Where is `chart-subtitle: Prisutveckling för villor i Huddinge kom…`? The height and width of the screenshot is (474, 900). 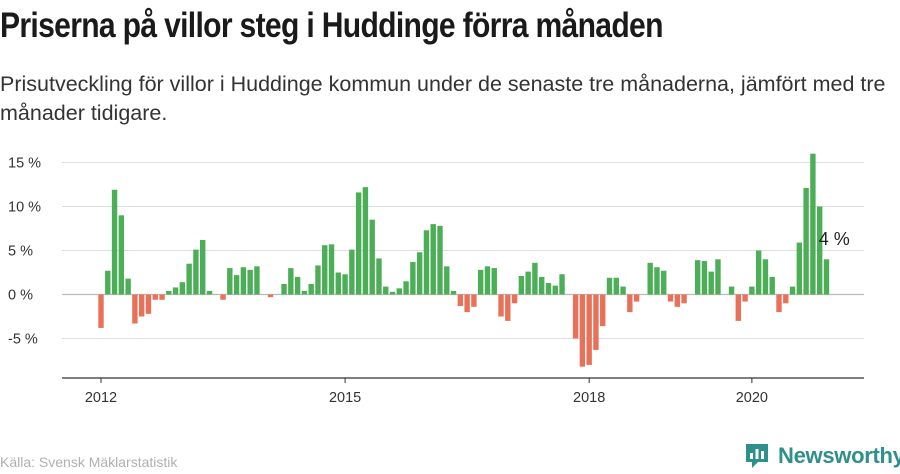 chart-subtitle: Prisutveckling för villor i Huddinge kom… is located at coordinates (443, 98).